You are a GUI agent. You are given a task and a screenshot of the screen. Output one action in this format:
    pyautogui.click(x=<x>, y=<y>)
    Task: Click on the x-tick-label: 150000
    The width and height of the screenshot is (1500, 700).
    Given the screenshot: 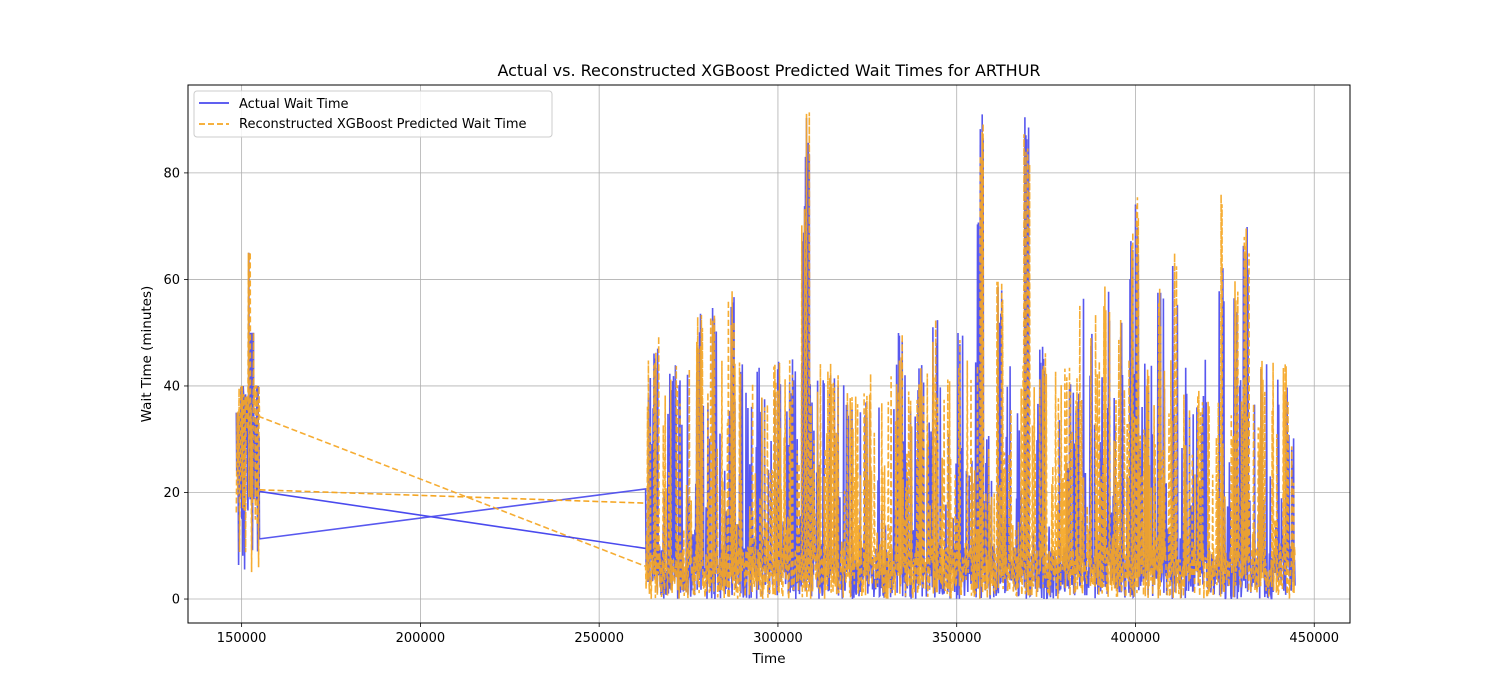 What is the action you would take?
    pyautogui.click(x=242, y=638)
    